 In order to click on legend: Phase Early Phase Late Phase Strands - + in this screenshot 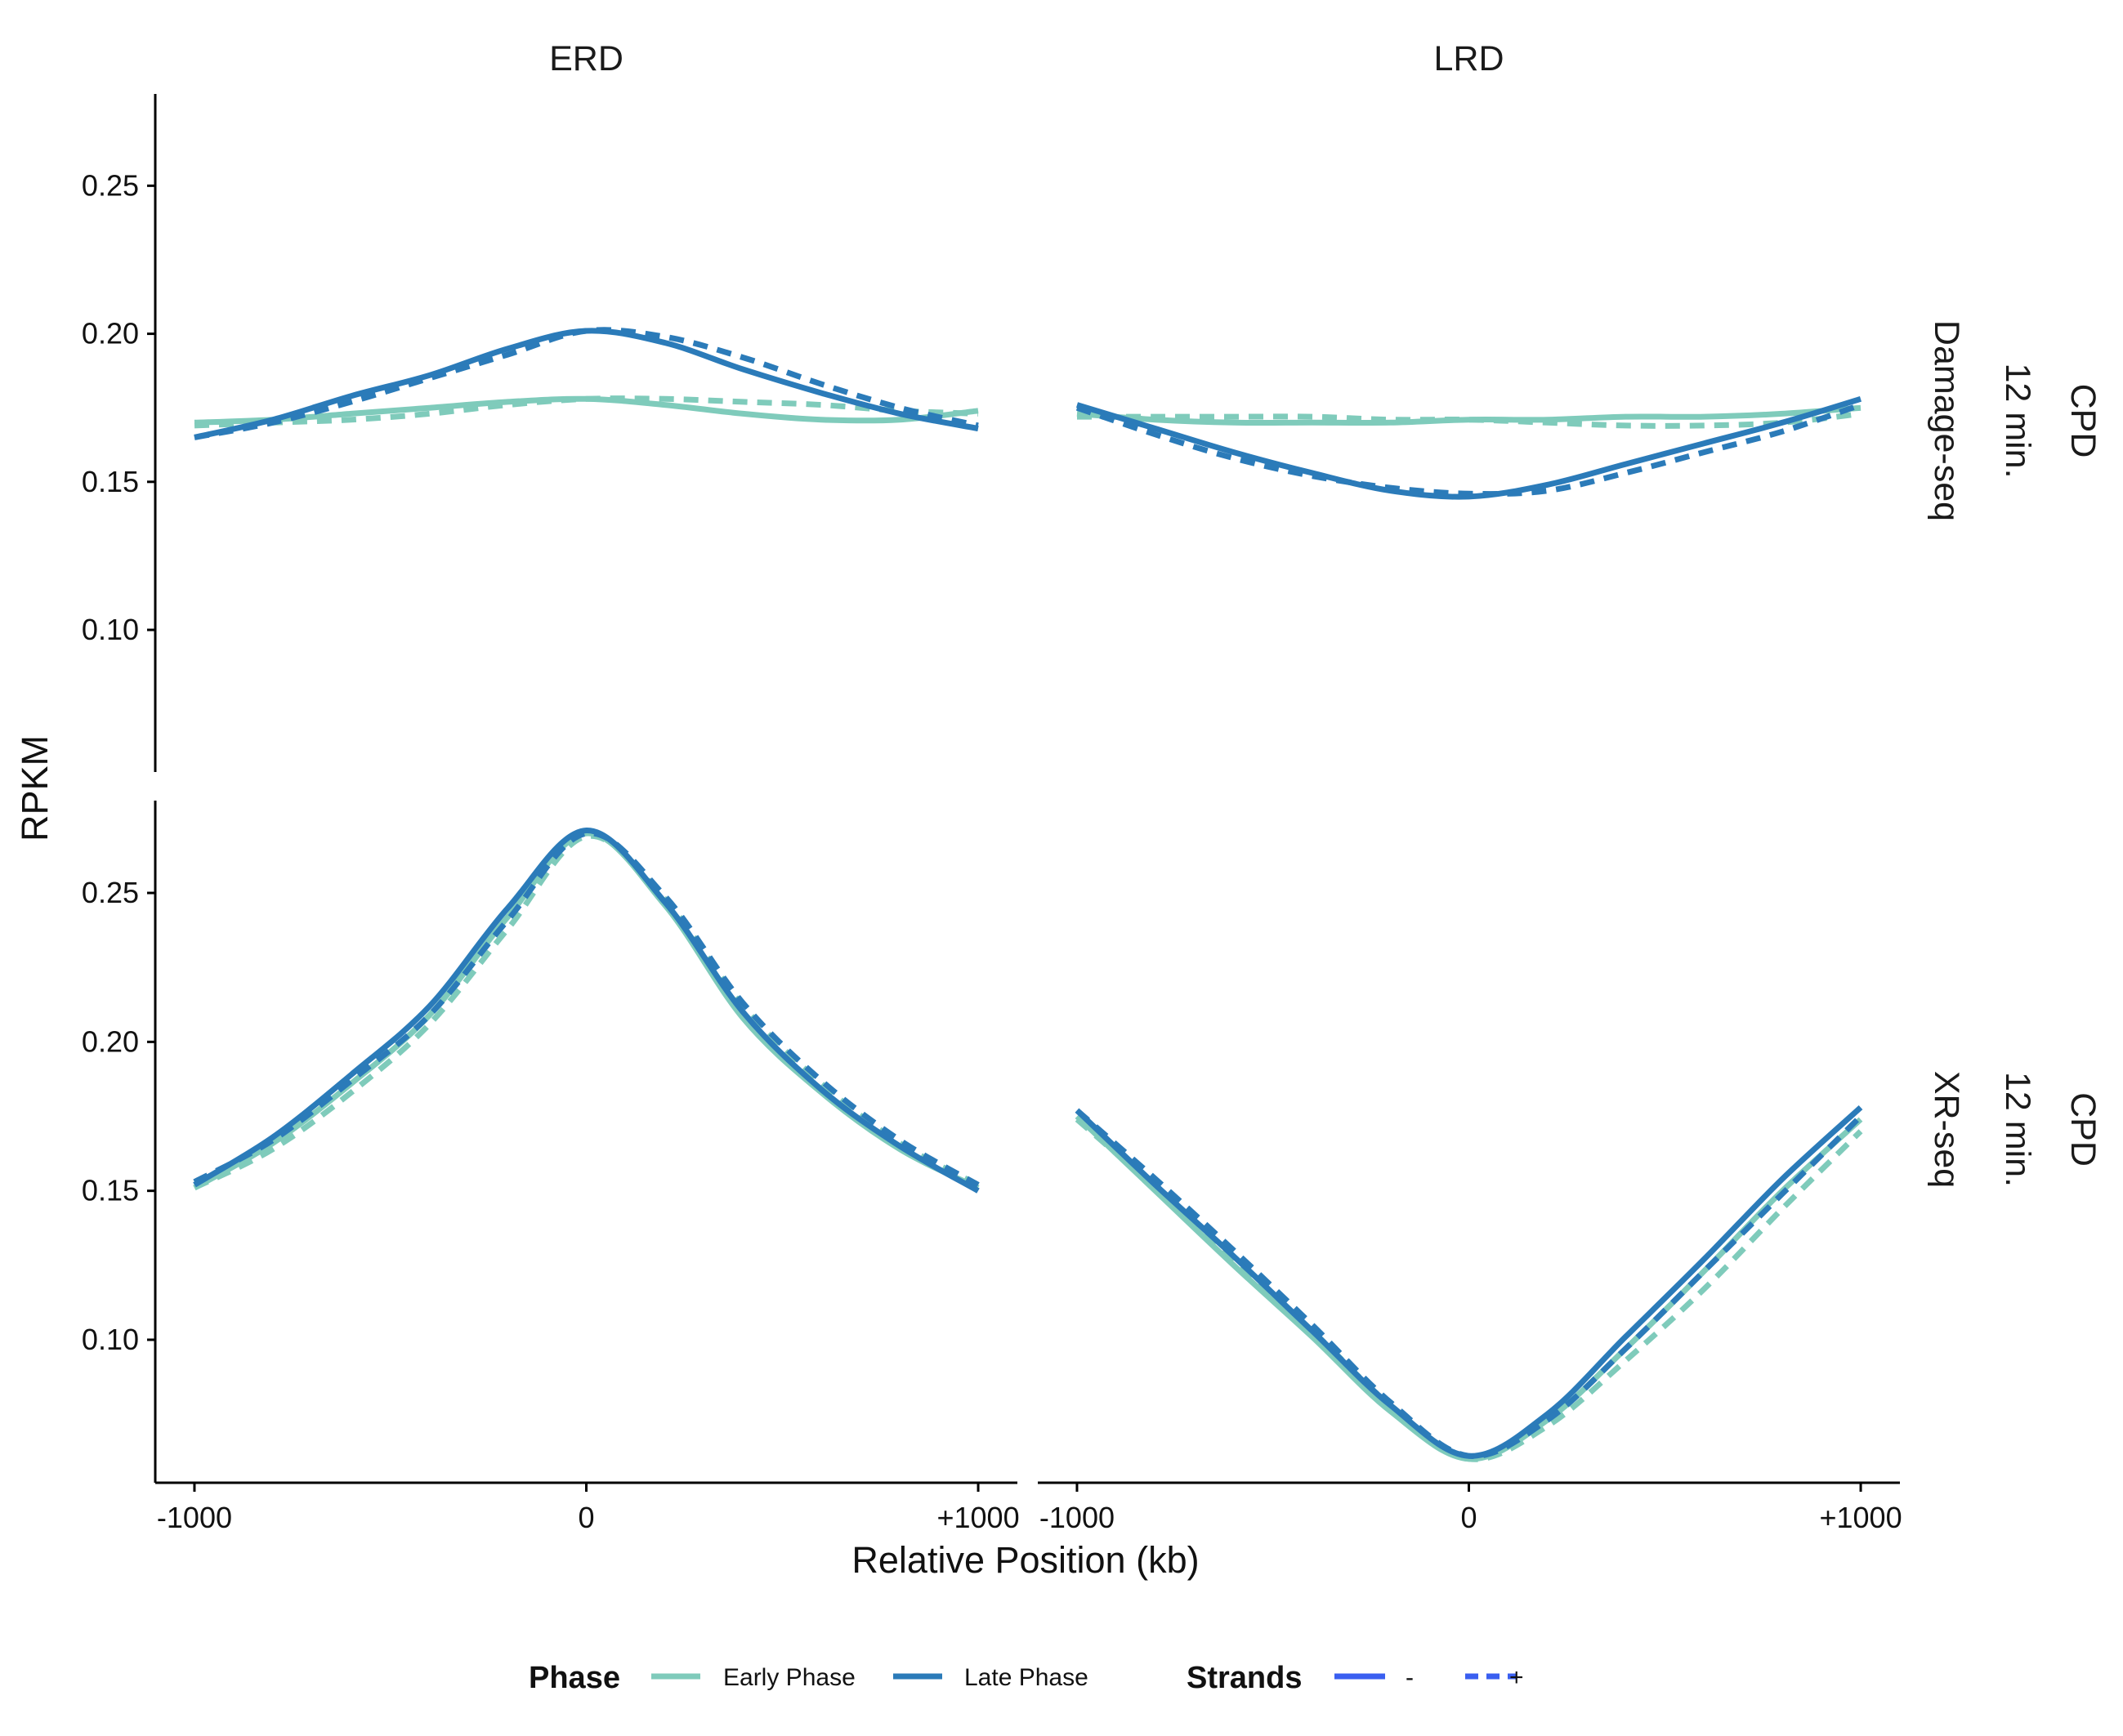, I will do `click(1026, 1678)`.